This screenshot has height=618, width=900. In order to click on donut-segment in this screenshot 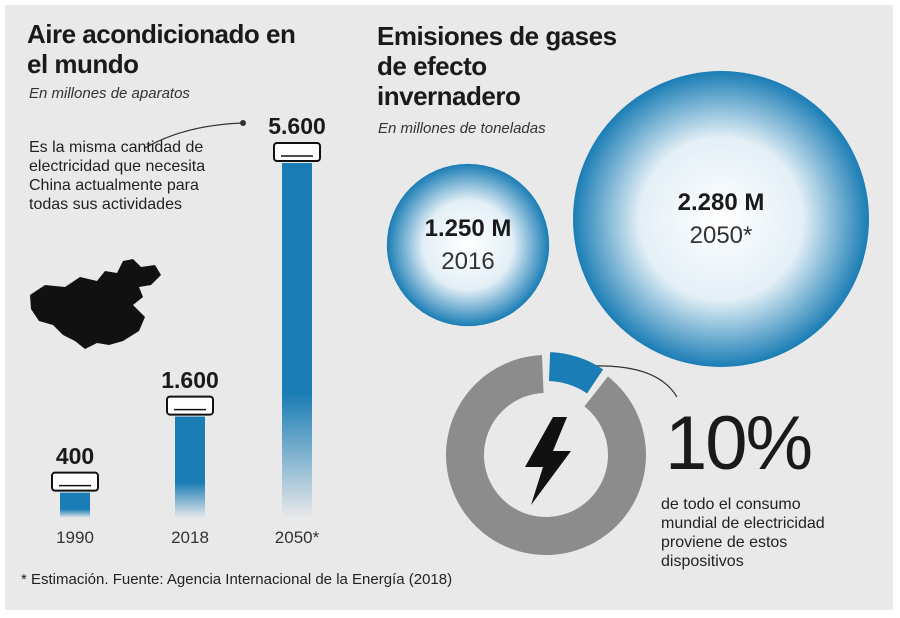, I will do `click(576, 373)`.